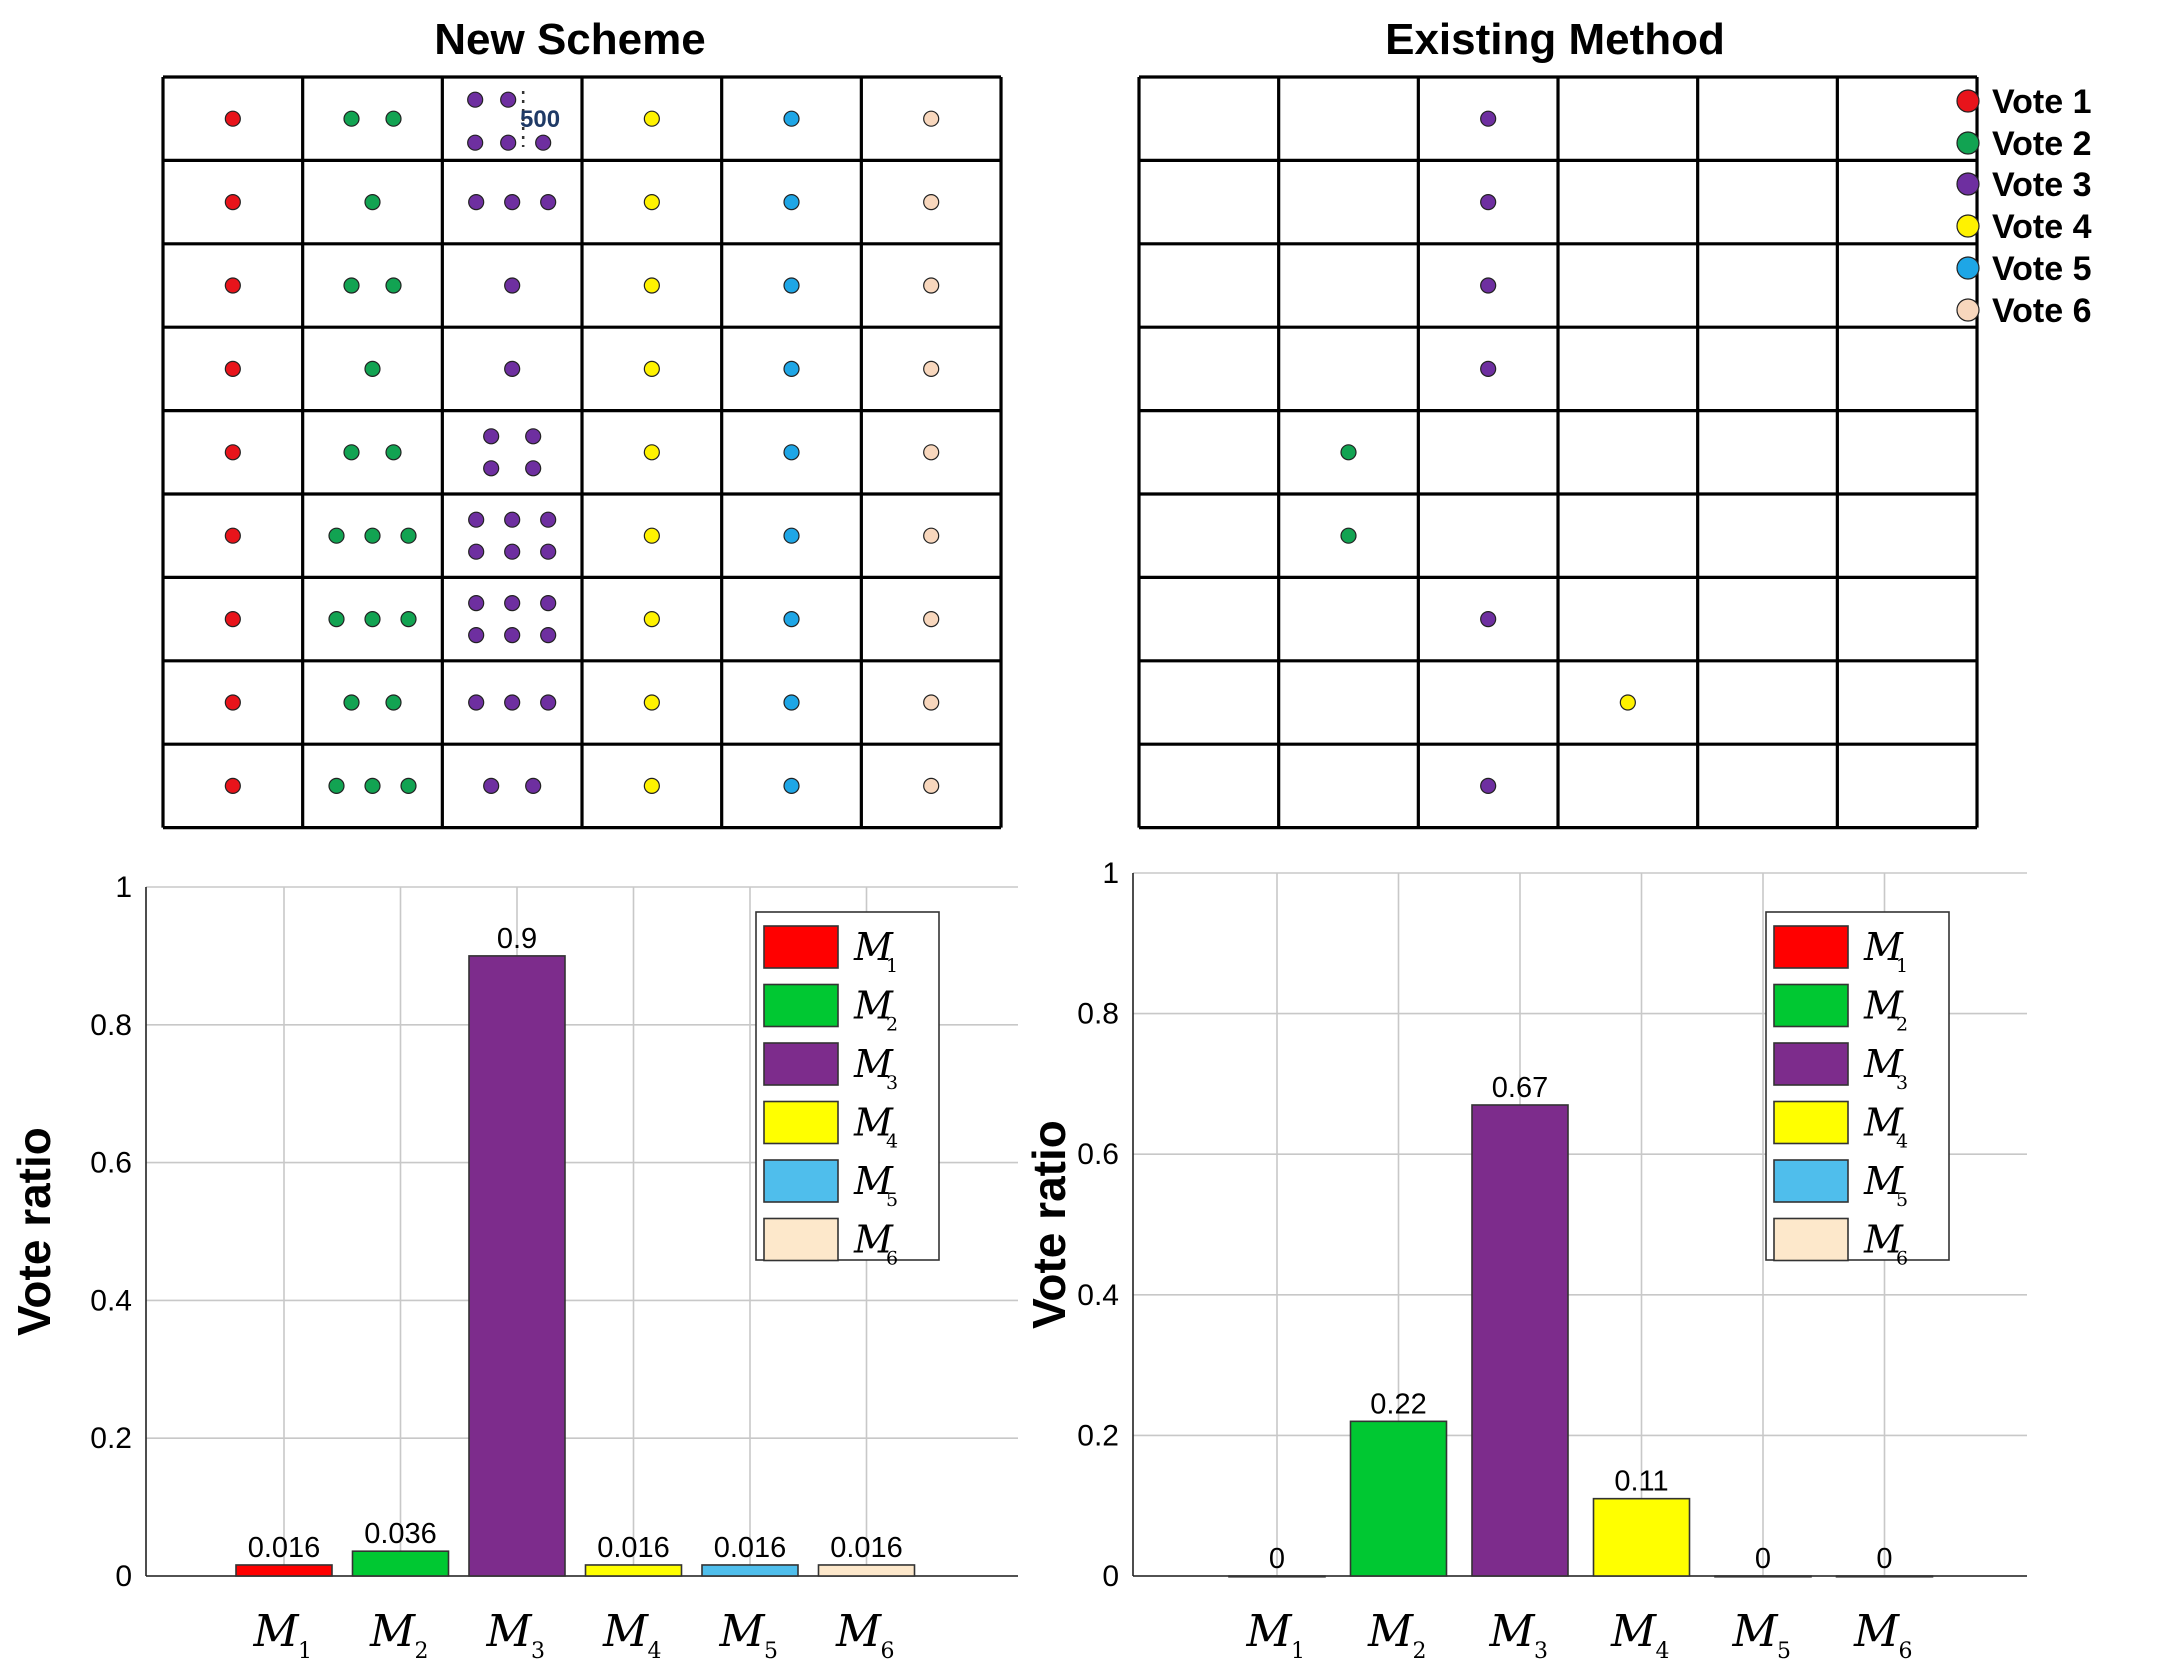 The width and height of the screenshot is (2160, 1662). Describe the element at coordinates (2042, 269) in the screenshot. I see `vote-5-label: Vote 5` at that location.